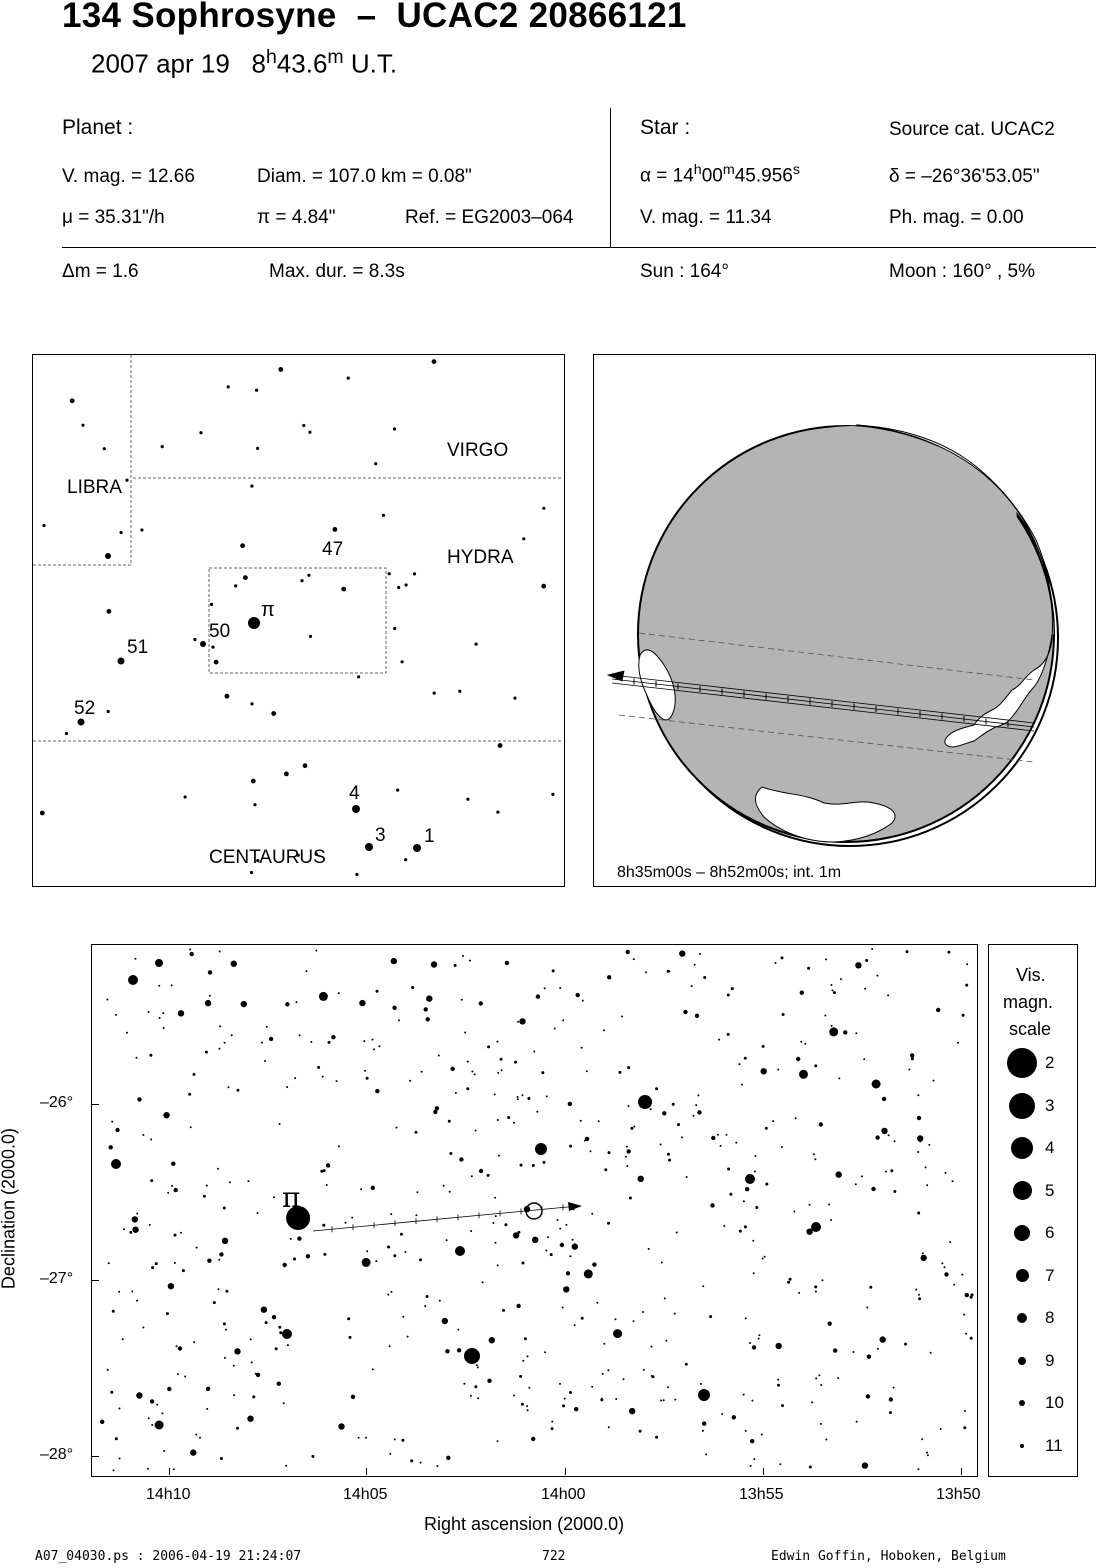 The width and height of the screenshot is (1096, 1568). Describe the element at coordinates (429, 836) in the screenshot. I see `star-label-1: 1` at that location.